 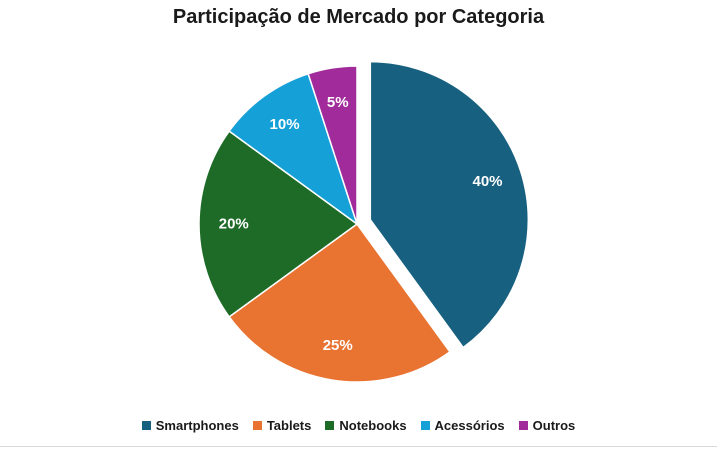 What do you see at coordinates (449, 204) in the screenshot?
I see `pie-slice-smartphones` at bounding box center [449, 204].